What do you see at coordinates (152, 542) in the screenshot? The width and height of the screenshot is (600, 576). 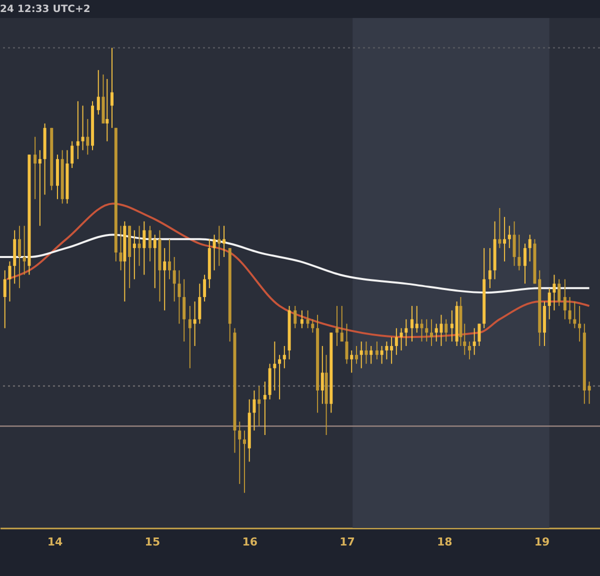 I see `x-tick-label: 15` at bounding box center [152, 542].